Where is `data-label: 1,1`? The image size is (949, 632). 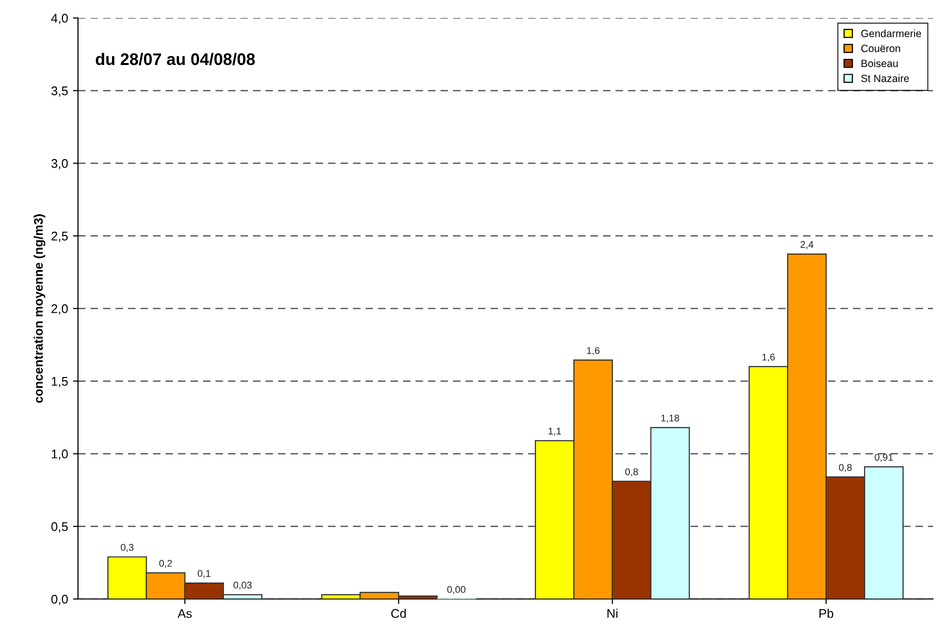 data-label: 1,1 is located at coordinates (554, 432).